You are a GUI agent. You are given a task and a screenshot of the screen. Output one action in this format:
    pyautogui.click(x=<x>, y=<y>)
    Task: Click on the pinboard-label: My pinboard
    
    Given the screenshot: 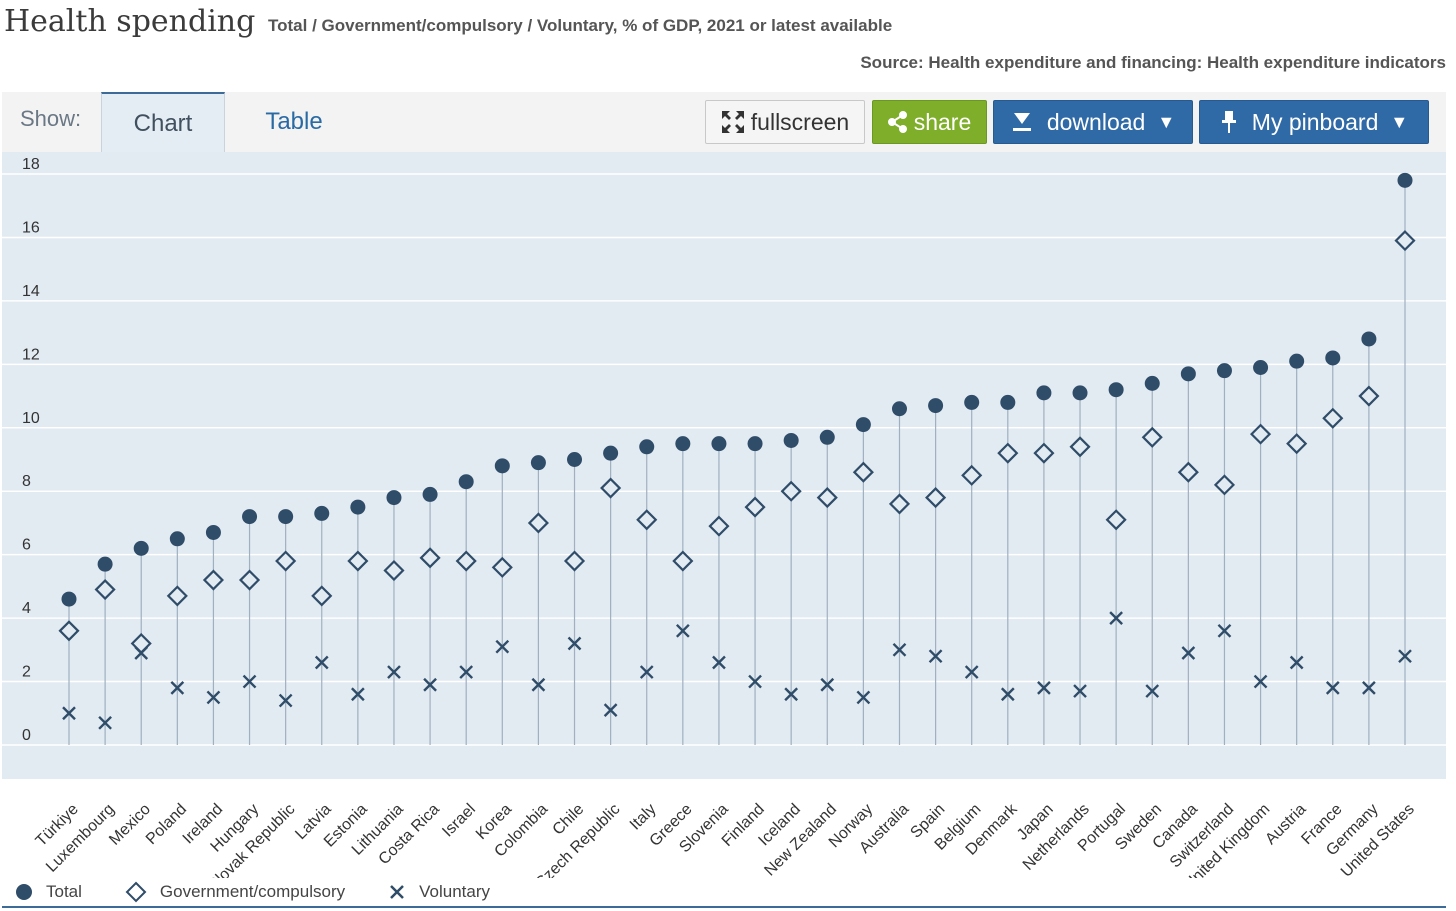 What is the action you would take?
    pyautogui.click(x=1315, y=122)
    